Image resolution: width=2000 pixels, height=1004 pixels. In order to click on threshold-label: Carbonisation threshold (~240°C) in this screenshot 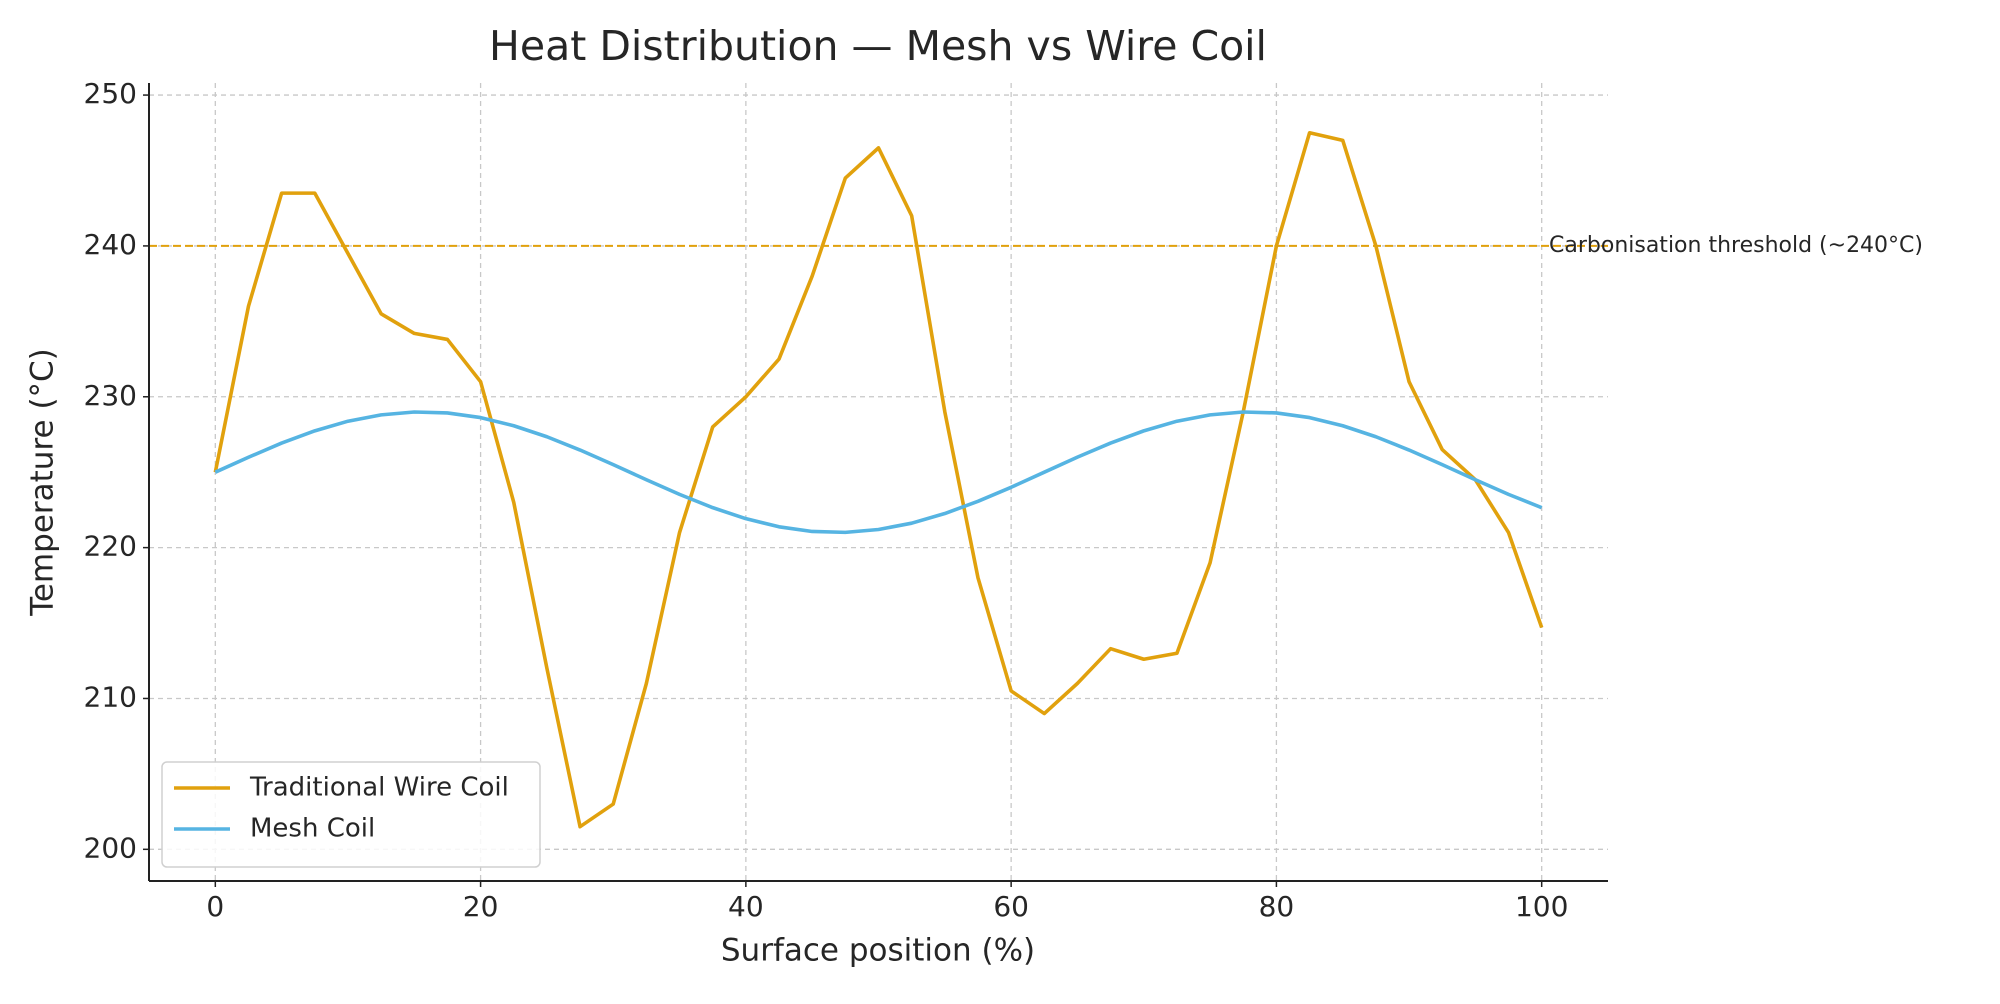, I will do `click(1736, 245)`.